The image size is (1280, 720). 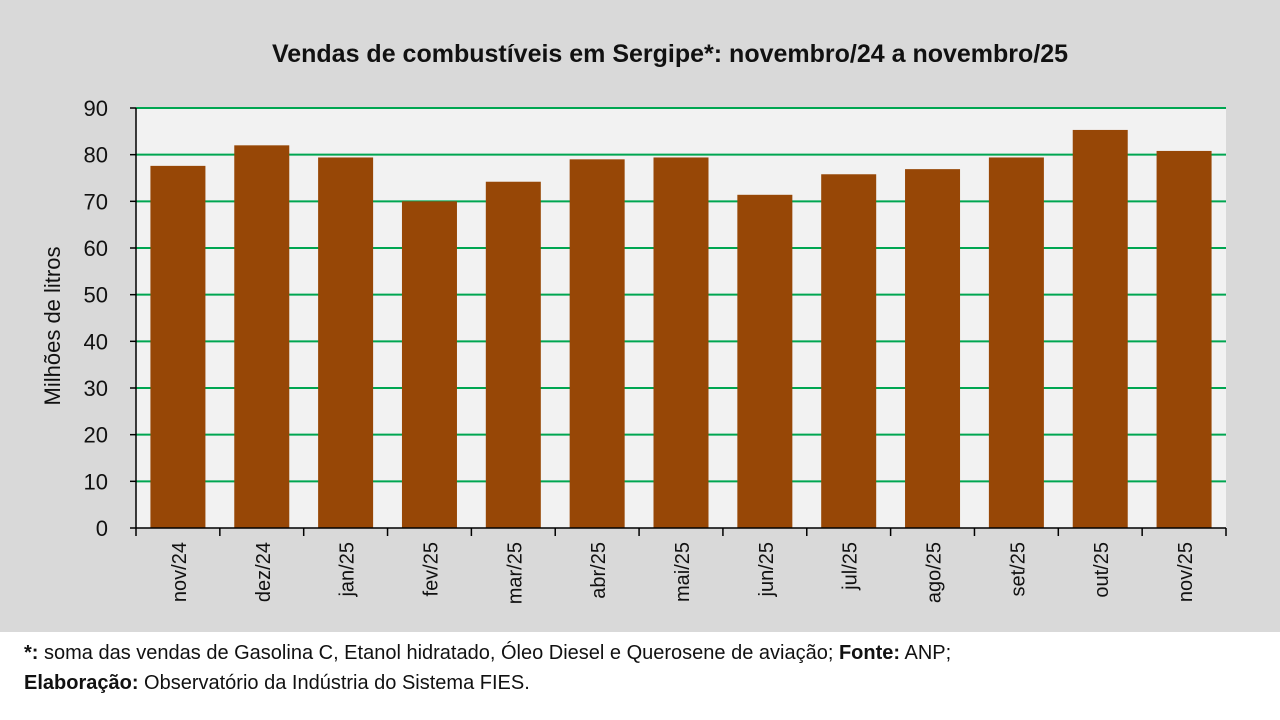 I want to click on y-tick-label: 30, so click(x=96, y=388).